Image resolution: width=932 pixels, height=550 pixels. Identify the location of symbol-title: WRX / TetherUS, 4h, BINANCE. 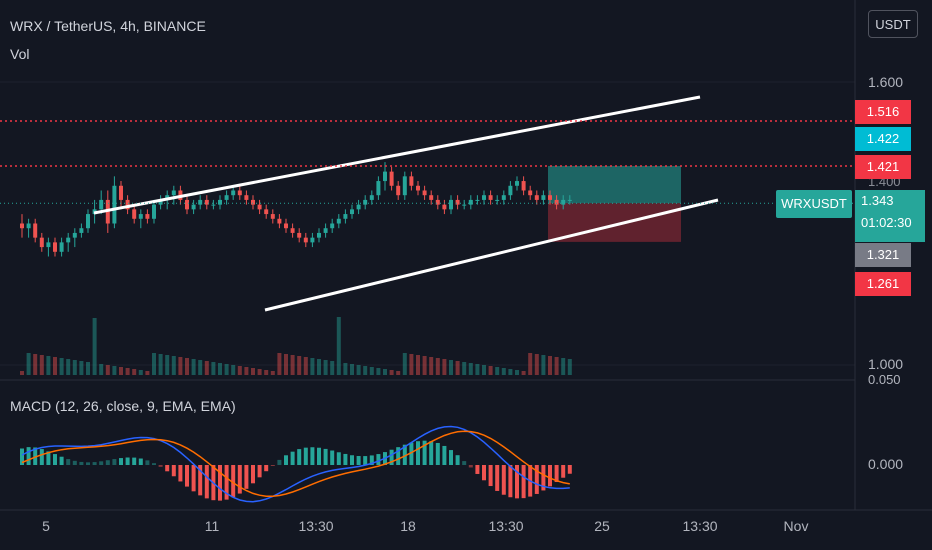
(108, 26).